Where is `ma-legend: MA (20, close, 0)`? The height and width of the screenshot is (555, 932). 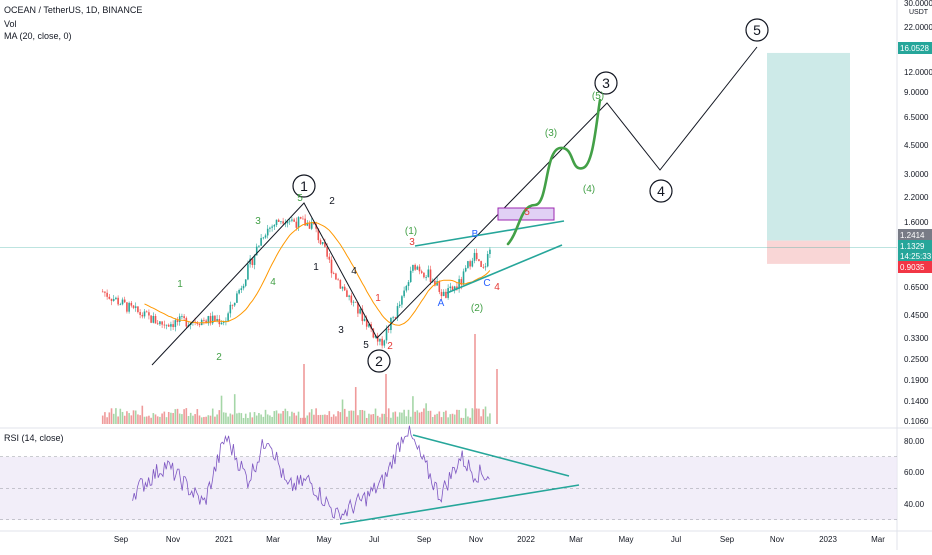
ma-legend: MA (20, close, 0) is located at coordinates (38, 36).